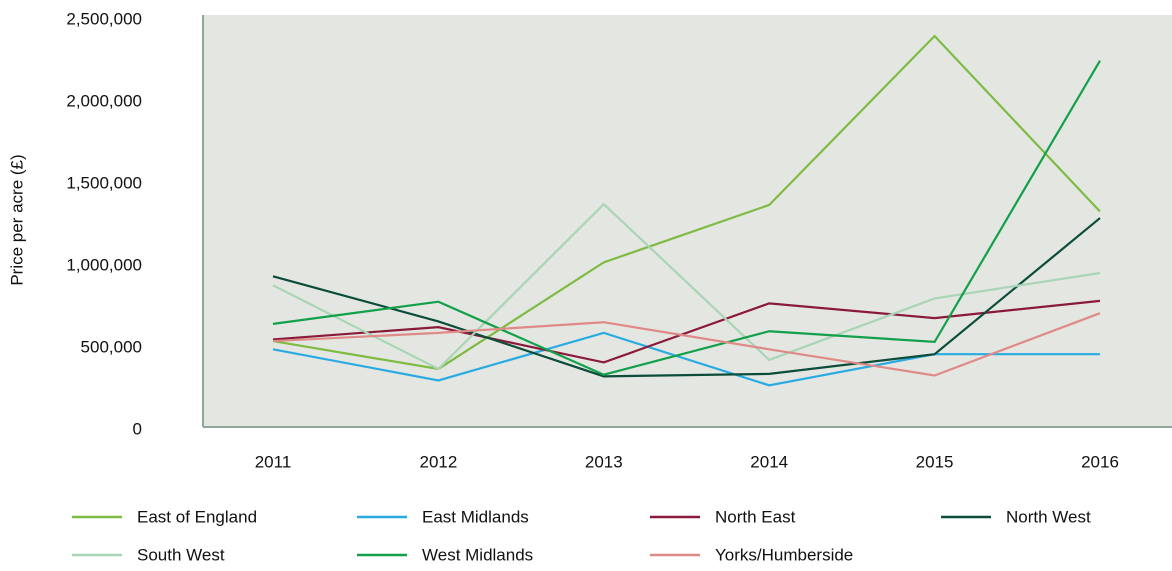 This screenshot has height=571, width=1172. I want to click on legend-label: North East, so click(755, 516).